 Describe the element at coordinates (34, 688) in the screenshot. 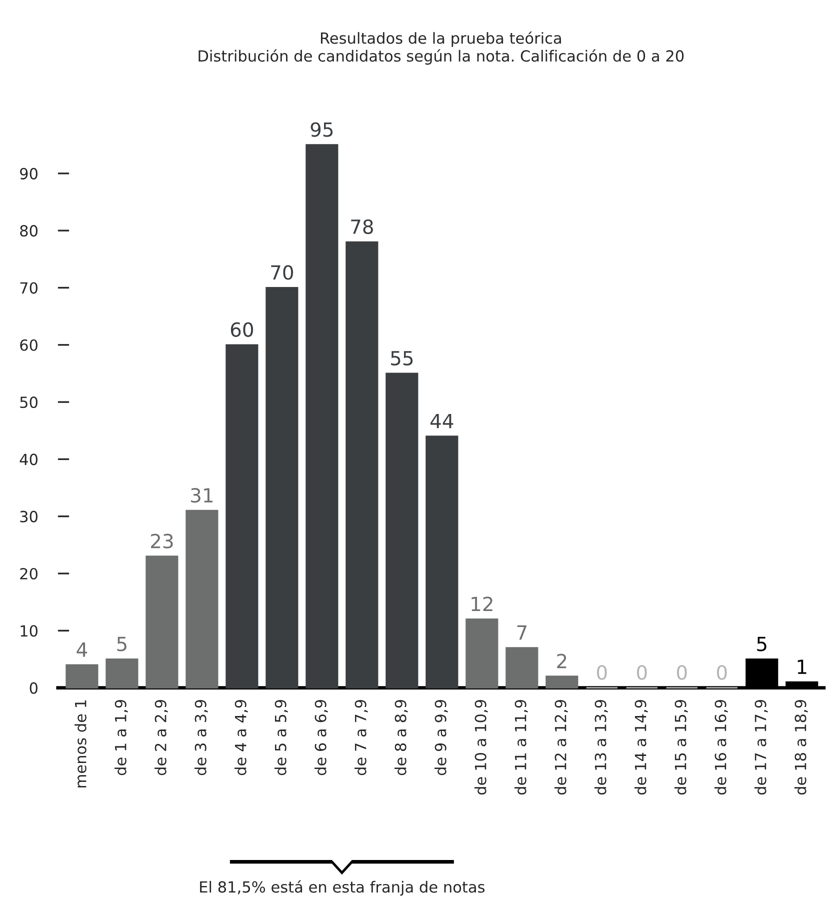

I see `y-tick-label: 0` at that location.